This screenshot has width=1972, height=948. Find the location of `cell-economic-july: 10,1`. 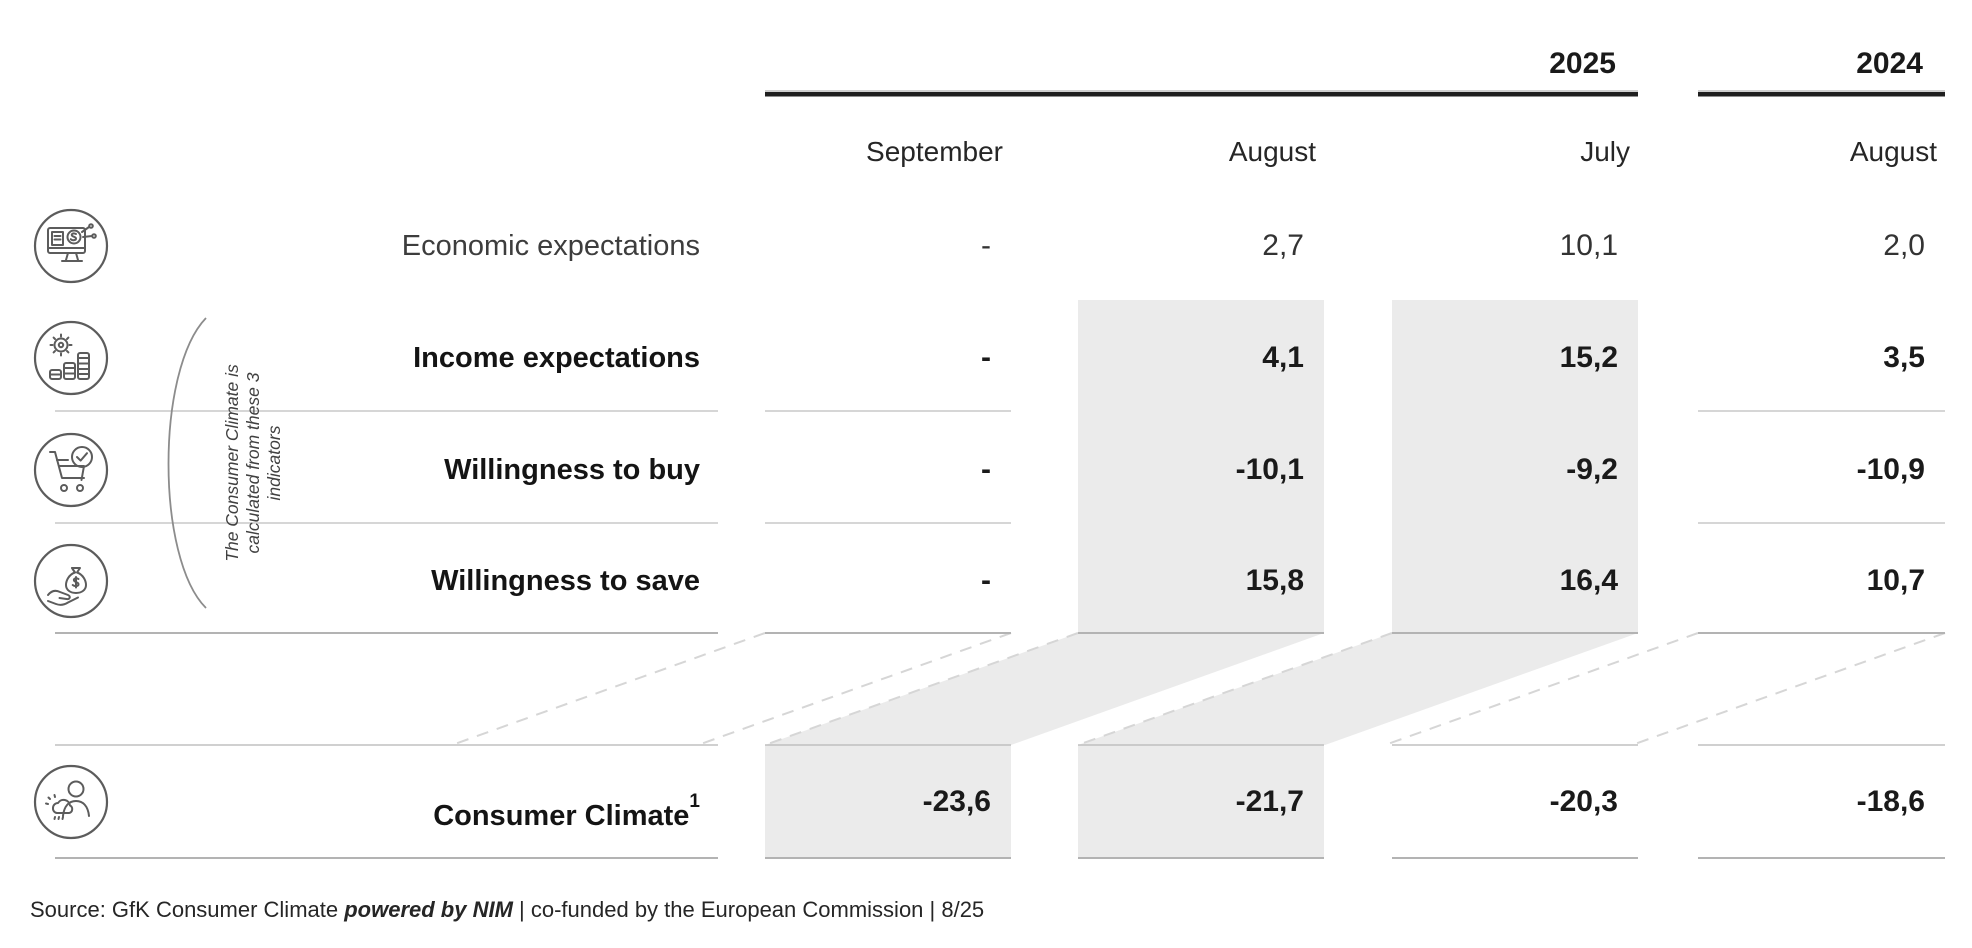

cell-economic-july: 10,1 is located at coordinates (1588, 245).